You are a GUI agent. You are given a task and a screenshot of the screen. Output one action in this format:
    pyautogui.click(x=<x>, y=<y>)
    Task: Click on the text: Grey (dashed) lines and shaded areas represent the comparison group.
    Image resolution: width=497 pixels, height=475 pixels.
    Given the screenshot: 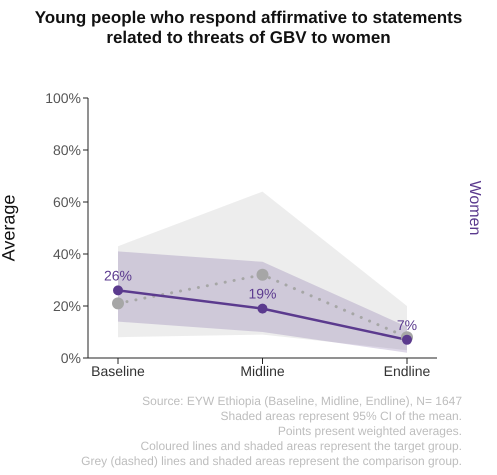 What is the action you would take?
    pyautogui.click(x=271, y=461)
    